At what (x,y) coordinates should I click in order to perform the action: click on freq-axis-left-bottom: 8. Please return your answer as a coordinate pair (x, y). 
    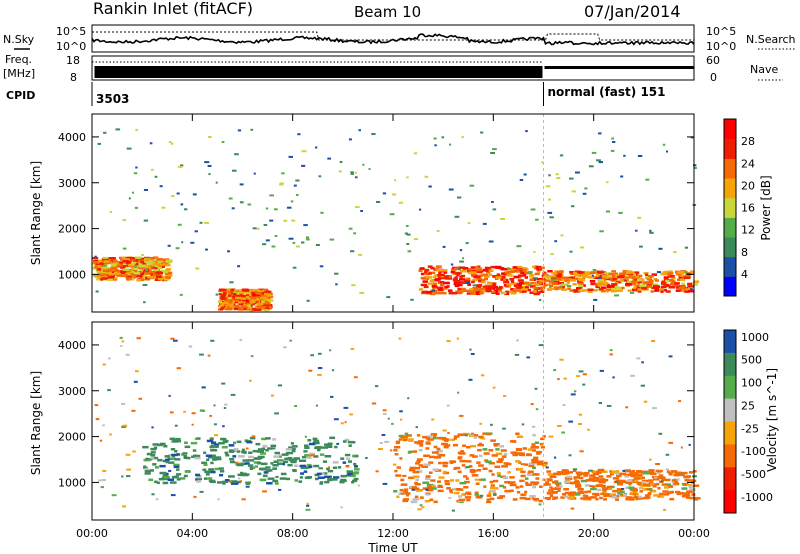
    Looking at the image, I should click on (73, 77).